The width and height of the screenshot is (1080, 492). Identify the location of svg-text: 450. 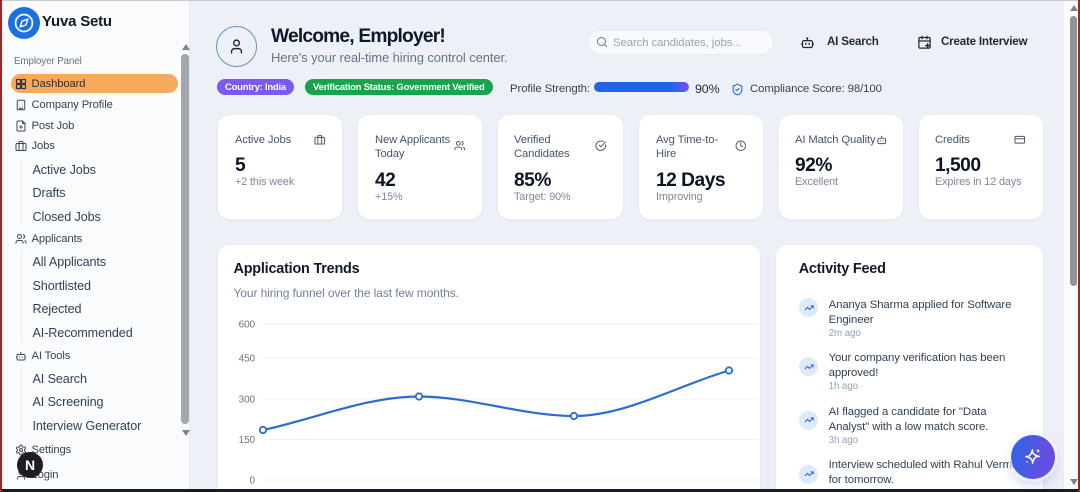
(247, 359).